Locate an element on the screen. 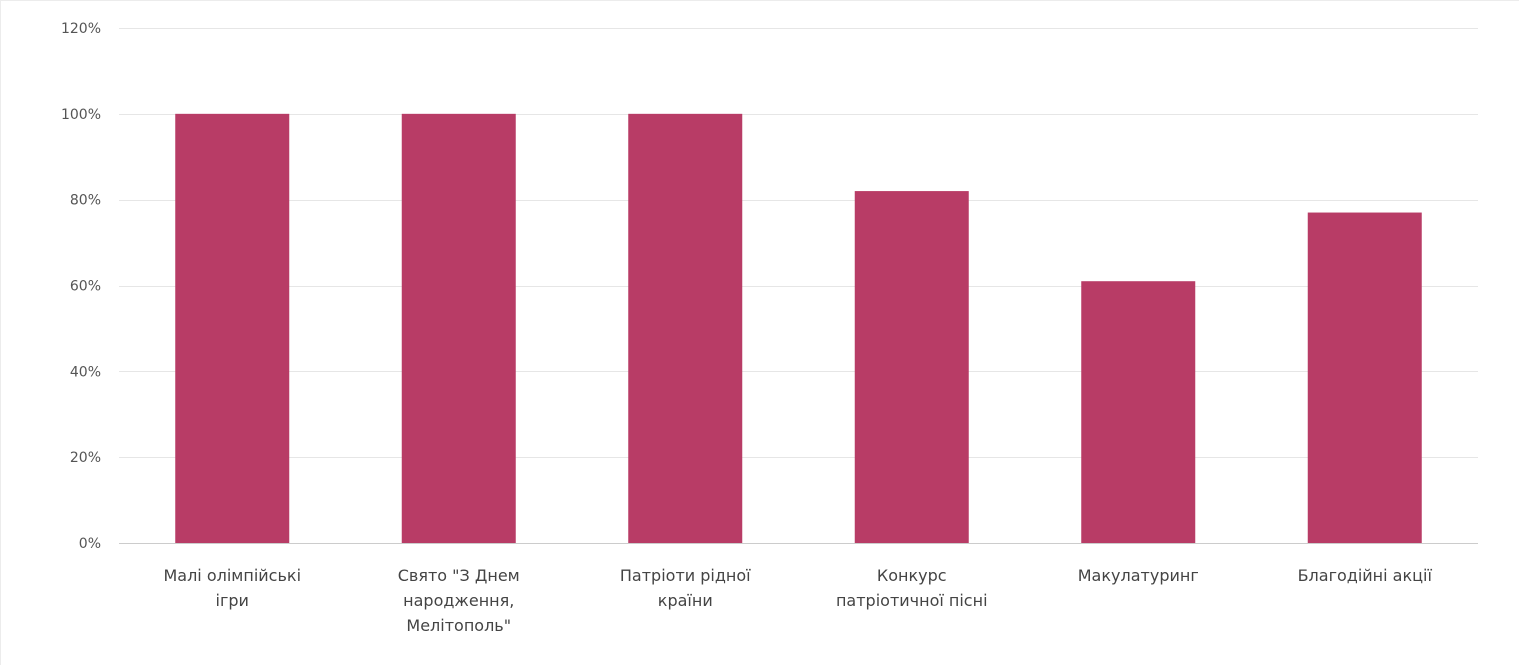 Image resolution: width=1519 pixels, height=666 pixels. y-tick-label: 100% is located at coordinates (81, 115).